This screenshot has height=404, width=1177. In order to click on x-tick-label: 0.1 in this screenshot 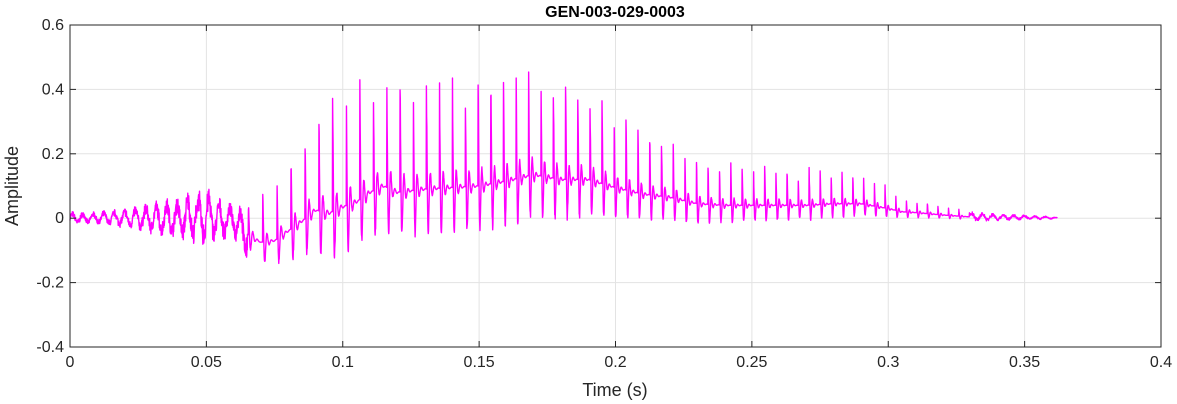, I will do `click(343, 362)`.